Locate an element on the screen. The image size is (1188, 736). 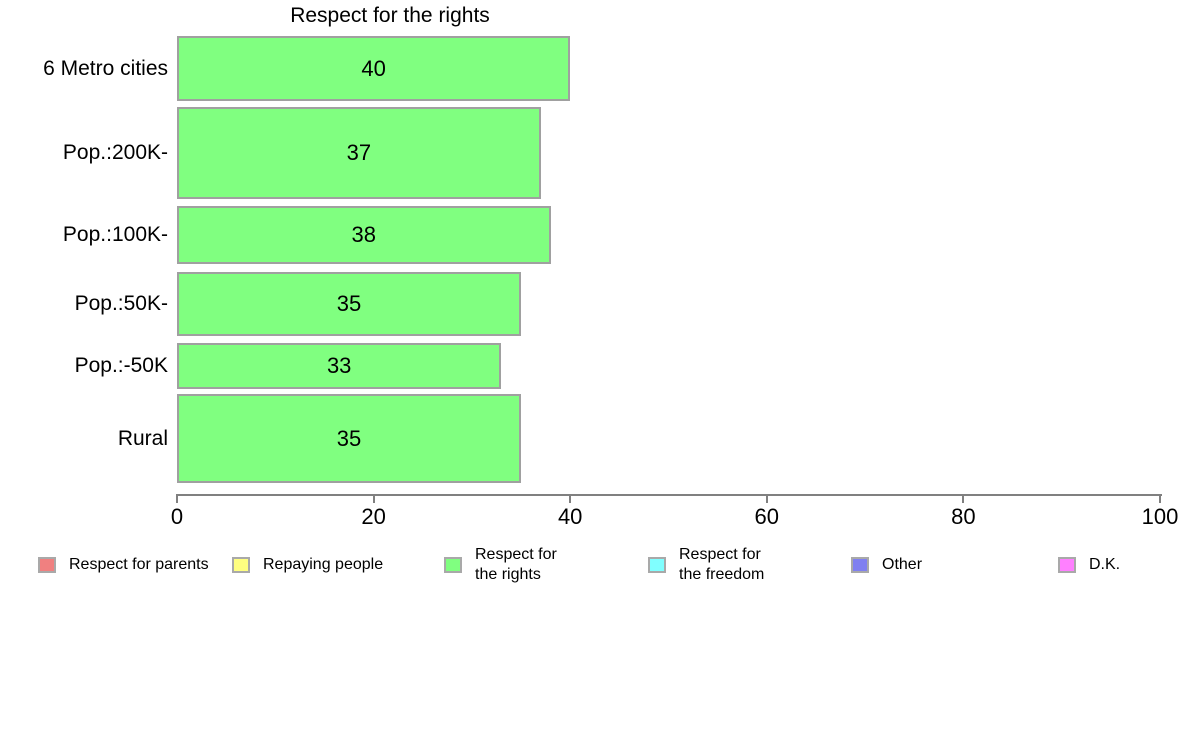
bar: 37 is located at coordinates (359, 153).